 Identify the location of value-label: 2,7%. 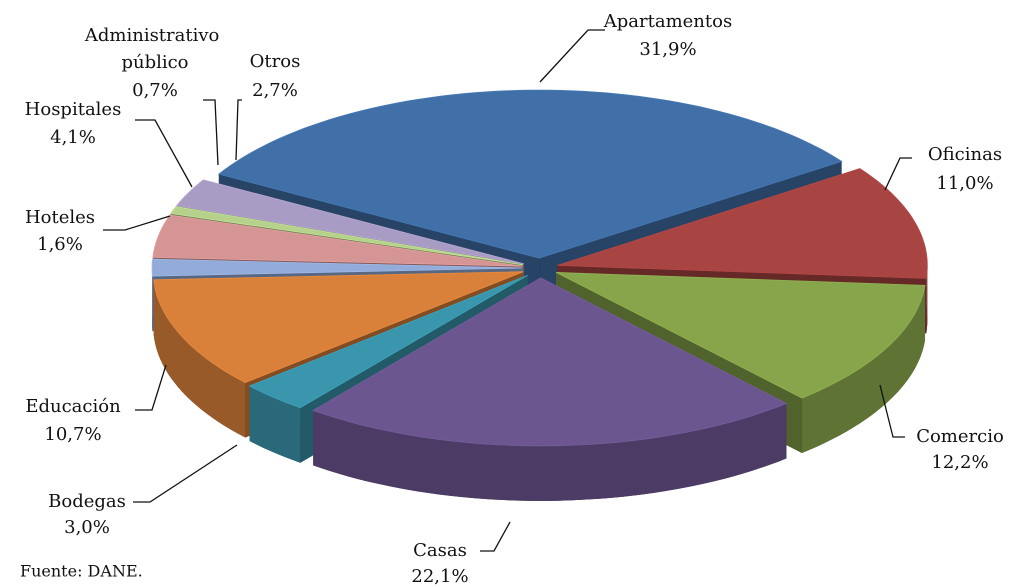
(275, 90).